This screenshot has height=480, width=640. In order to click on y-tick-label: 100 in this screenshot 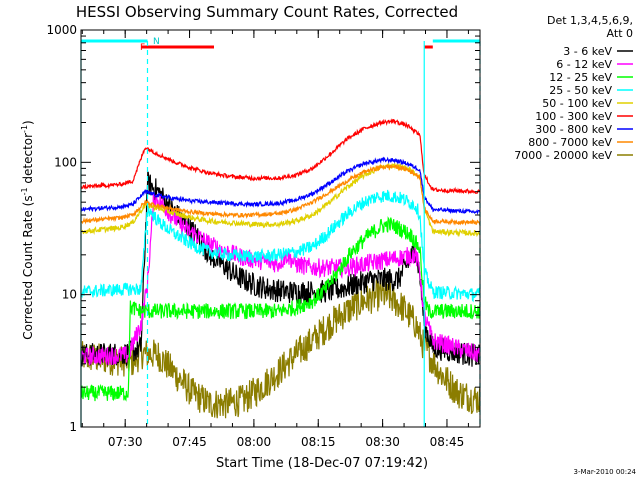, I will do `click(65, 162)`.